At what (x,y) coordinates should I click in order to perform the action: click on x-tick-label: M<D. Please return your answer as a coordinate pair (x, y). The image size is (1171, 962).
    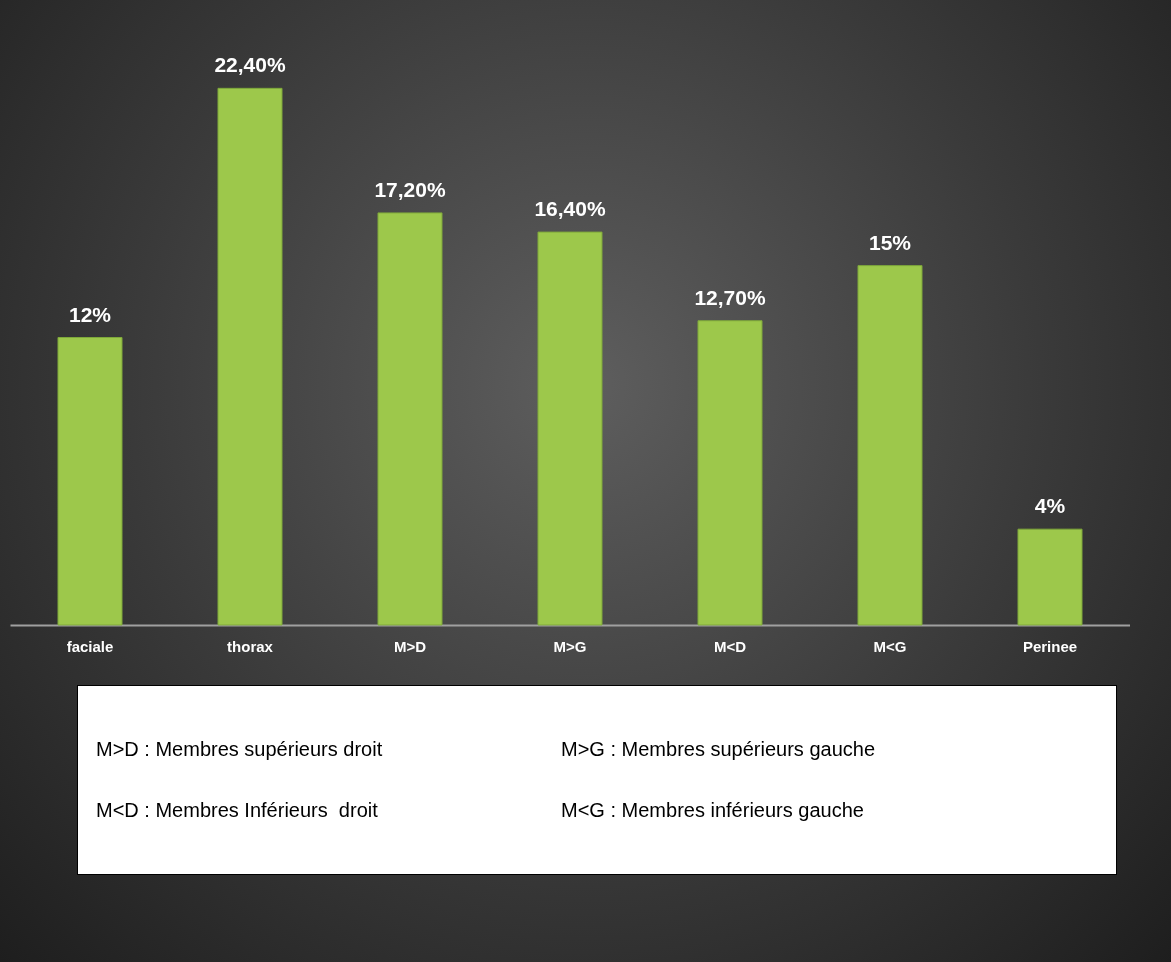
    Looking at the image, I should click on (730, 646).